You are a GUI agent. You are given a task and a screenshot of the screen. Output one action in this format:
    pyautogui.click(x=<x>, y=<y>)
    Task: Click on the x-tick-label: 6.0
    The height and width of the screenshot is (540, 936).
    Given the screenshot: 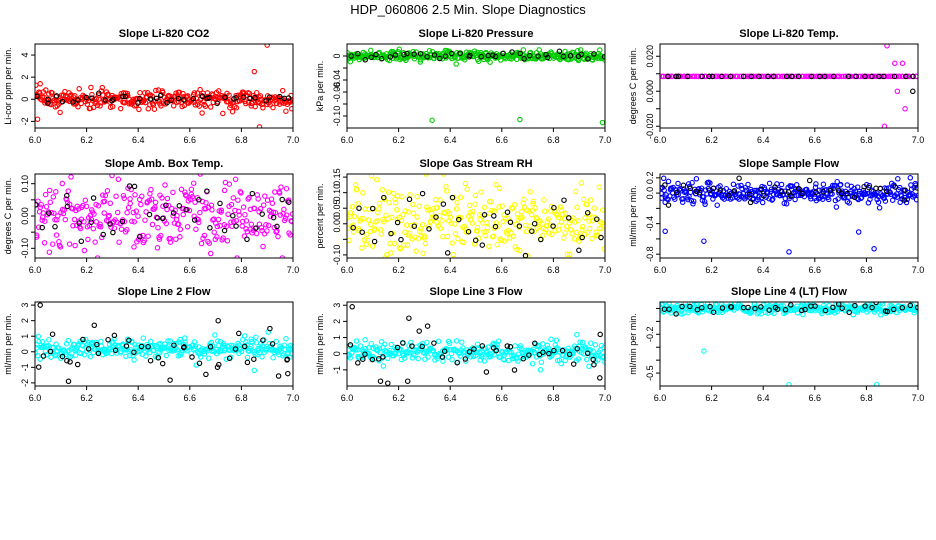 What is the action you would take?
    pyautogui.click(x=660, y=270)
    